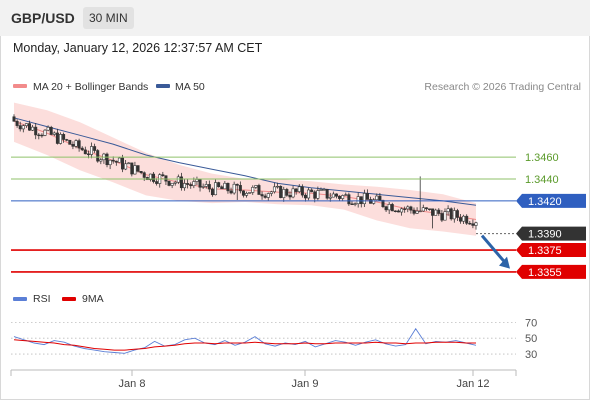 The width and height of the screenshot is (590, 400). I want to click on rsi-tick-label: 30, so click(531, 355).